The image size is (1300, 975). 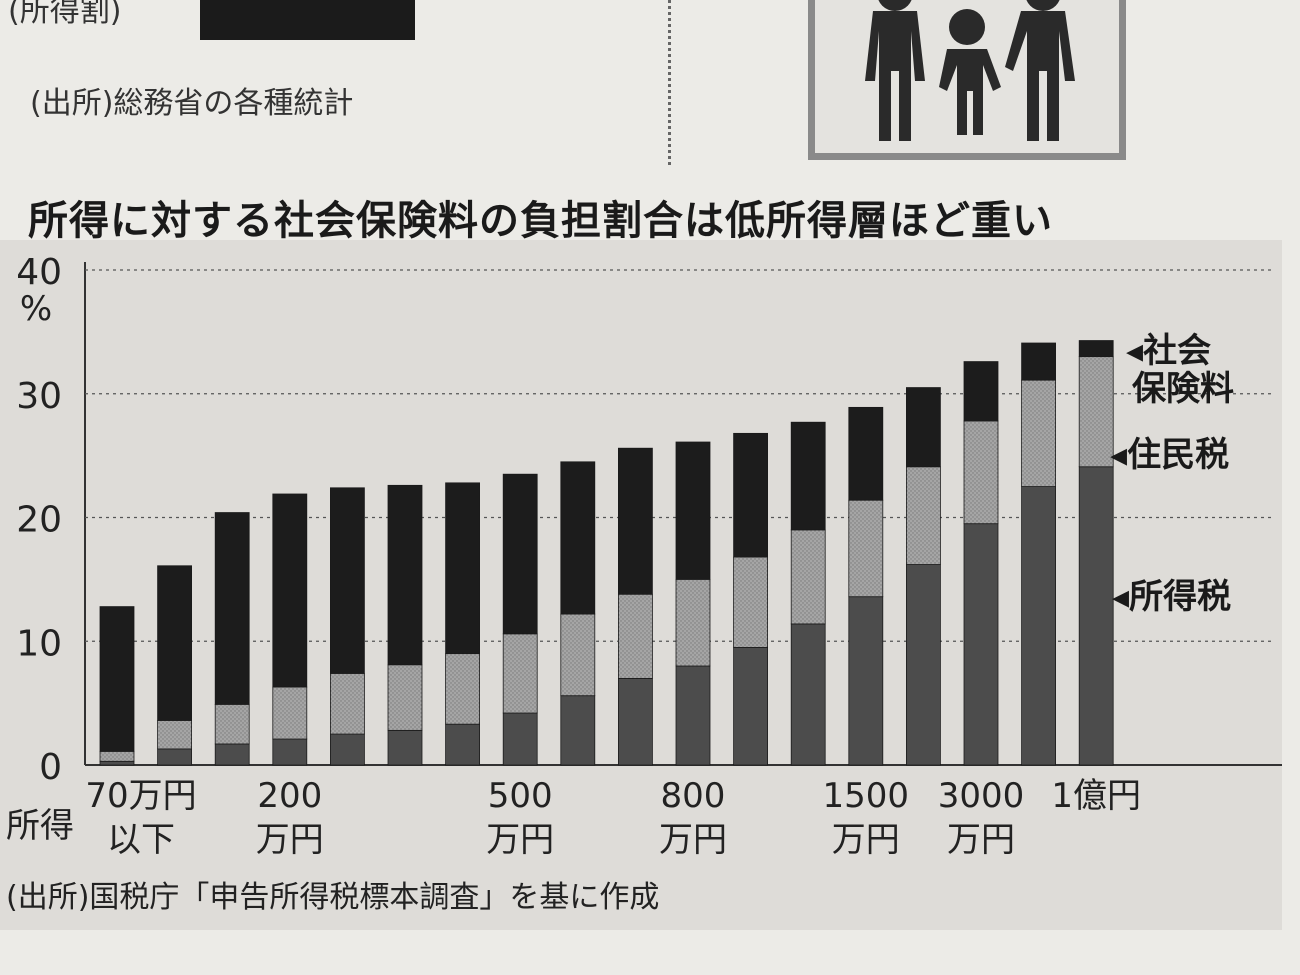 I want to click on x-tick-label: 以下, so click(x=141, y=840).